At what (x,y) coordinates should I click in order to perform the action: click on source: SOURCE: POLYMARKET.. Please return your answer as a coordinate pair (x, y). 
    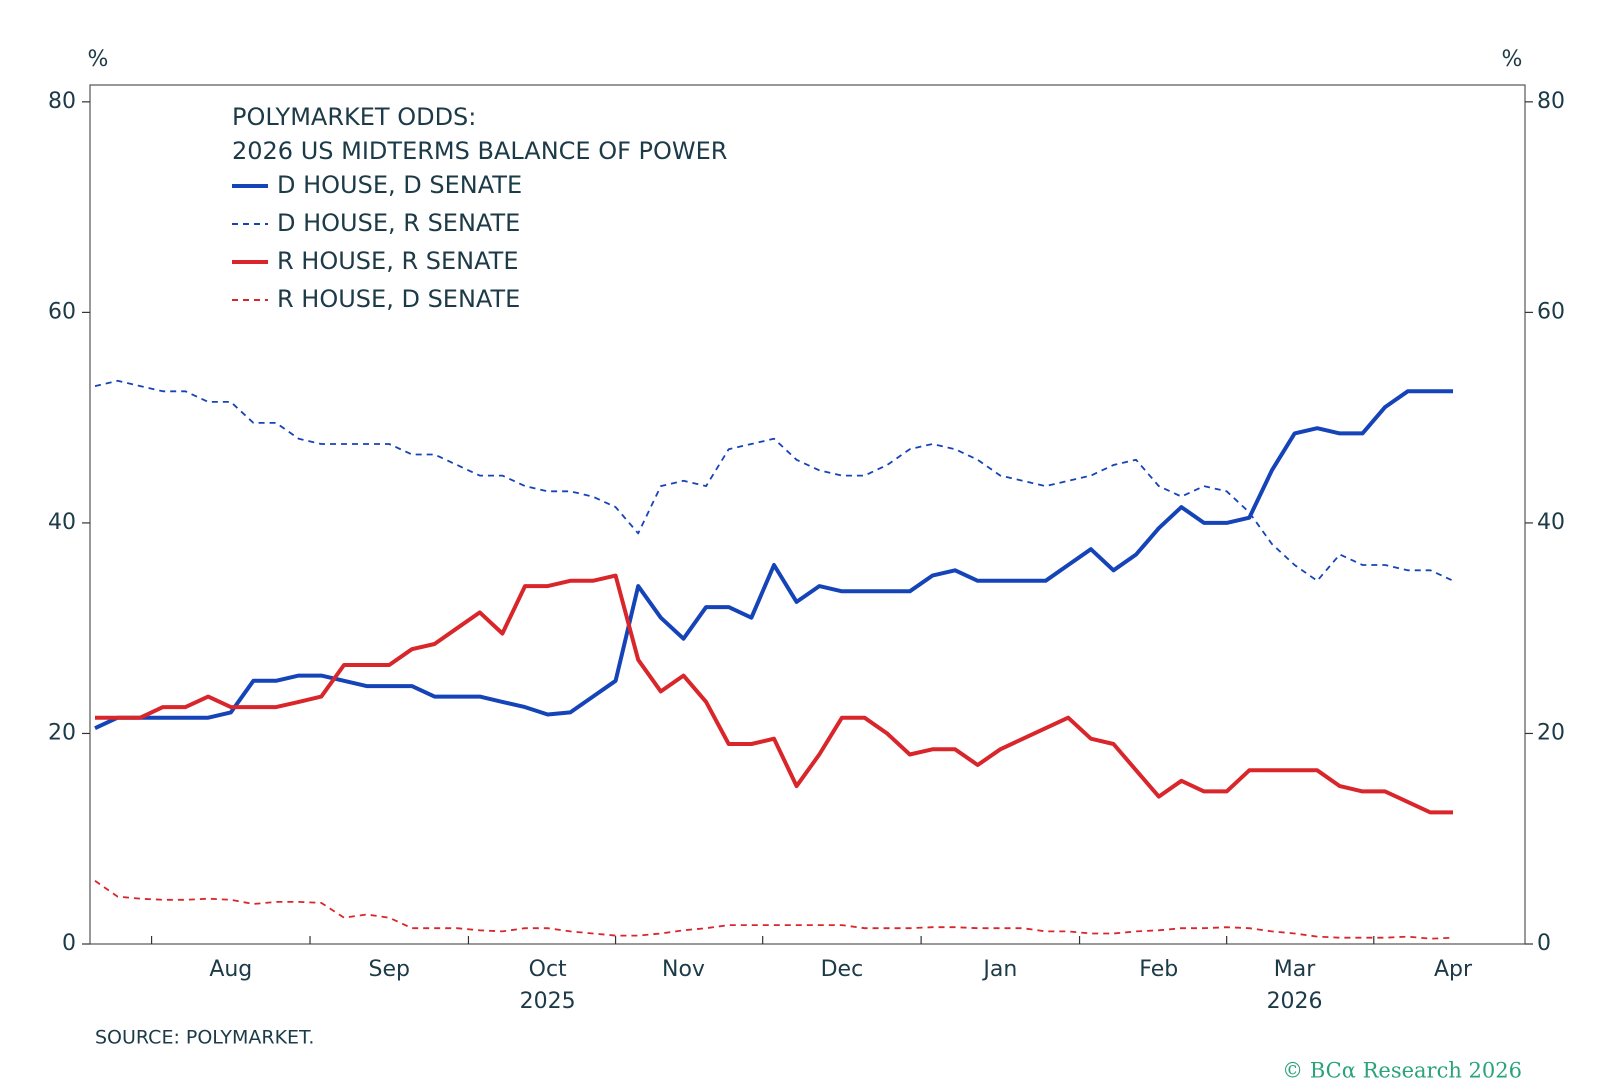
    Looking at the image, I should click on (204, 1038).